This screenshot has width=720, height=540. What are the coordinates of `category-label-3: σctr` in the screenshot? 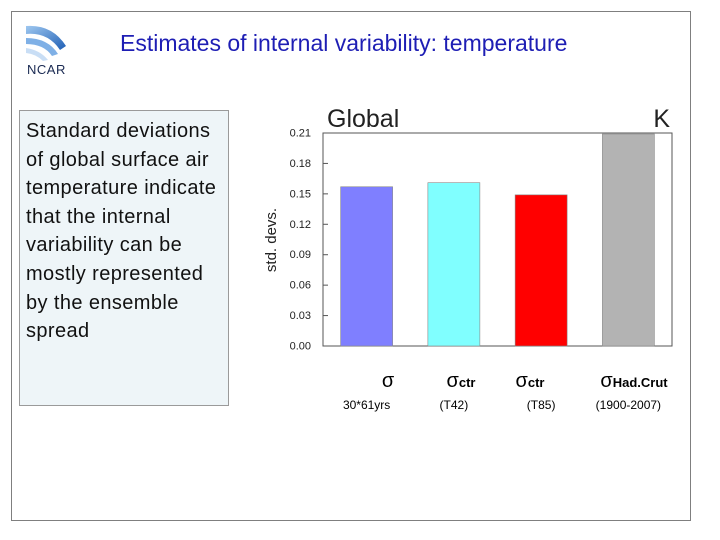 It's located at (530, 381).